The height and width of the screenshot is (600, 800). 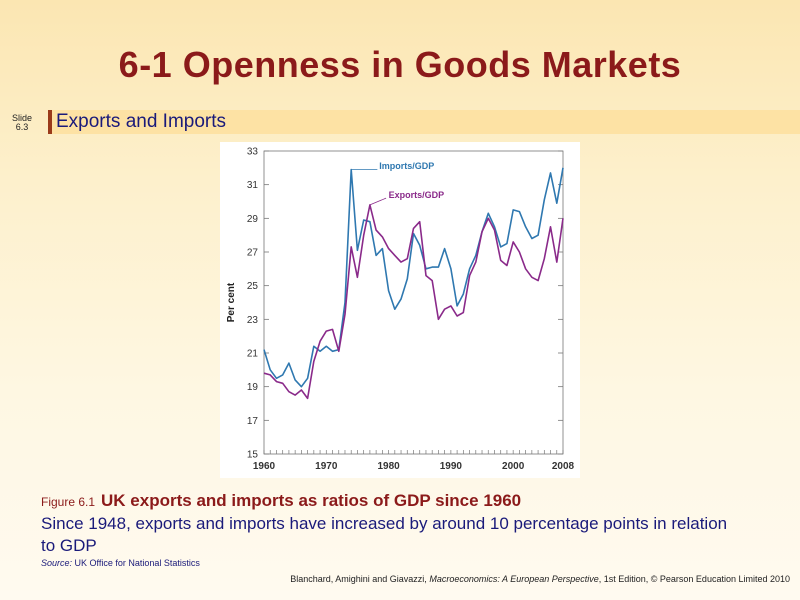 What do you see at coordinates (253, 354) in the screenshot?
I see `y-tick-label: 21` at bounding box center [253, 354].